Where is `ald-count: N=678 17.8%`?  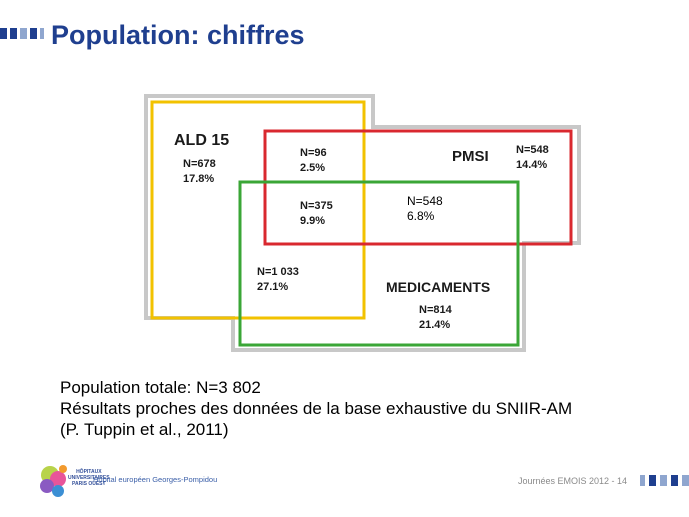
ald-count: N=678 17.8% is located at coordinates (199, 171).